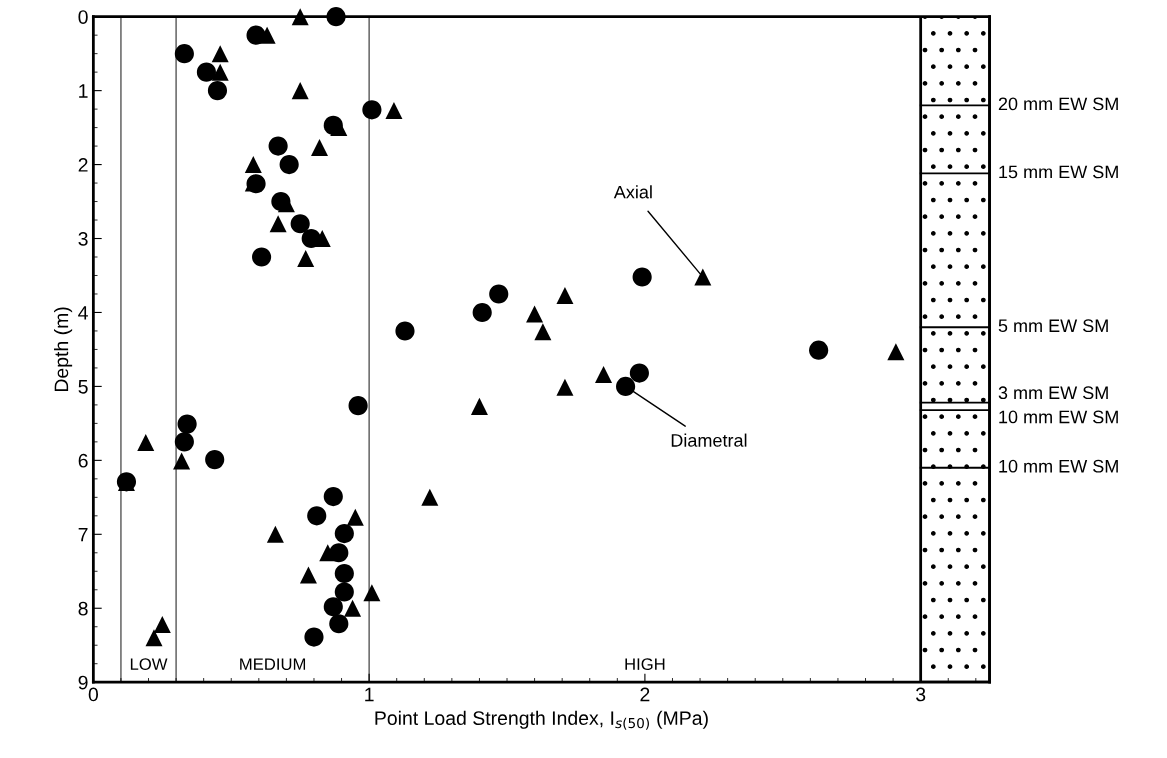  I want to click on y-tick-label: 2, so click(83, 165).